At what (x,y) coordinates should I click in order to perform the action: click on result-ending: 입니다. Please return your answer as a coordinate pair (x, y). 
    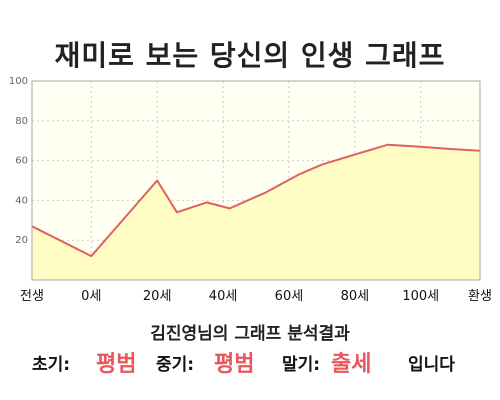
    Looking at the image, I should click on (431, 365).